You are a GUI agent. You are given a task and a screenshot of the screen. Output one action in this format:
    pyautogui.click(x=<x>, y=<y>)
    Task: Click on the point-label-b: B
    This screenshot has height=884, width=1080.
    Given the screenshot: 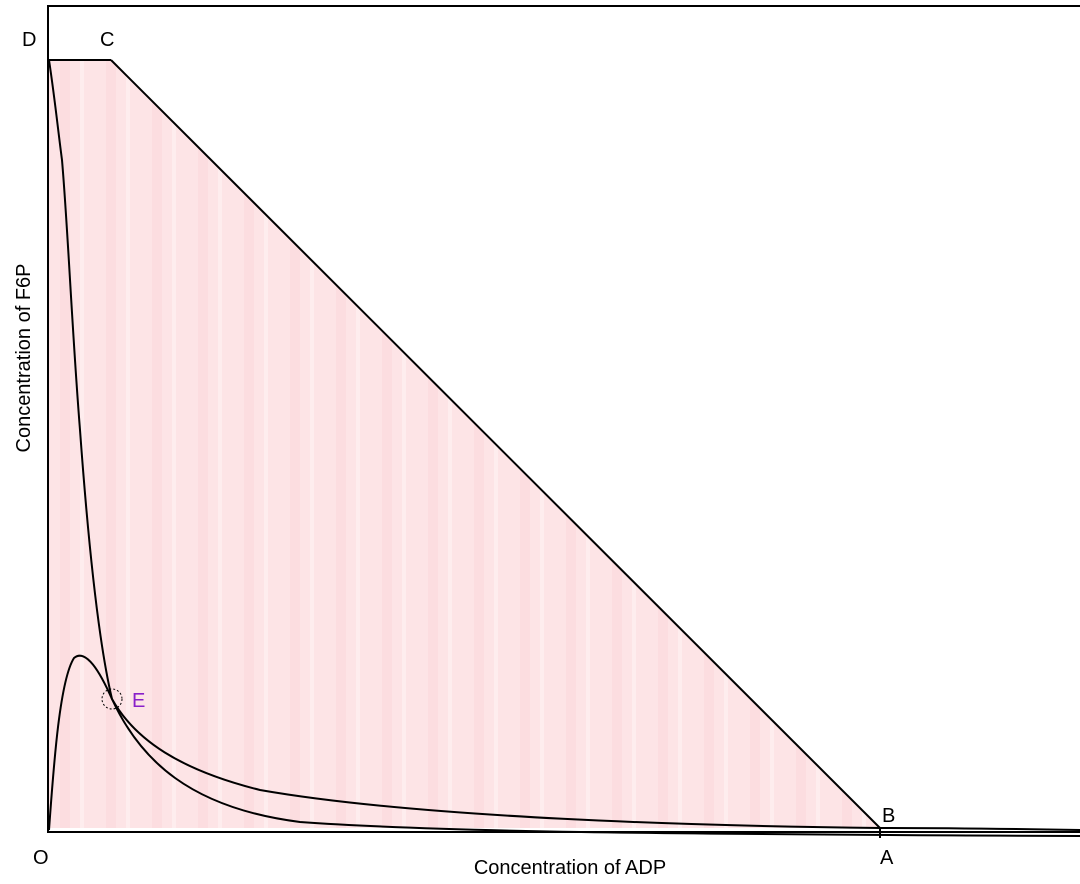 What is the action you would take?
    pyautogui.click(x=888, y=816)
    